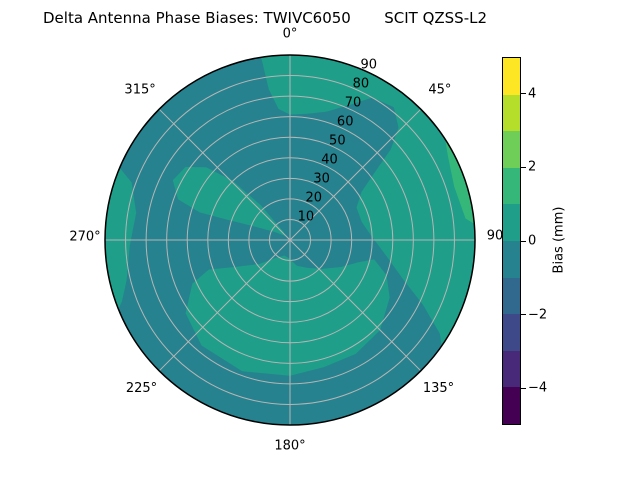  I want to click on colorbar-ticklabel--2: −2, so click(538, 315).